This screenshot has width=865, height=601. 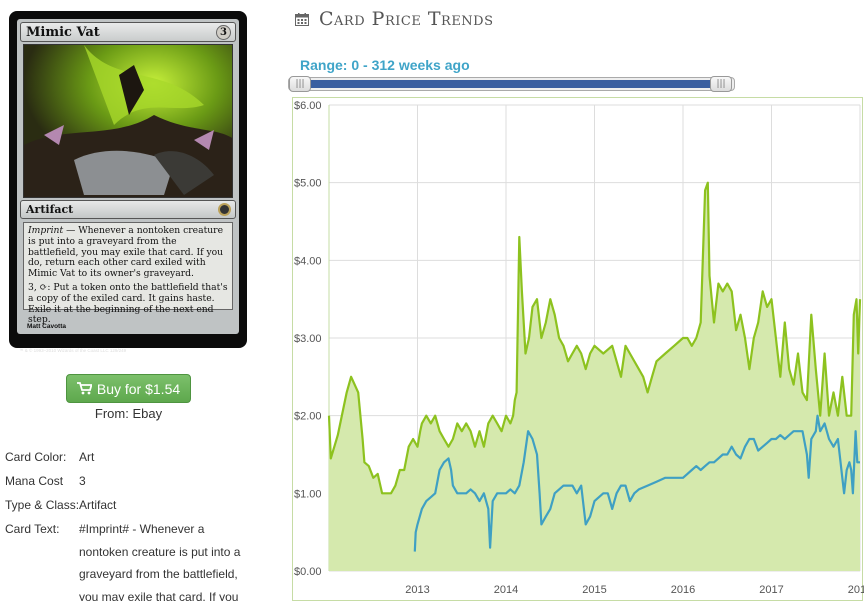 I want to click on x-tick-label: 2014, so click(x=506, y=590).